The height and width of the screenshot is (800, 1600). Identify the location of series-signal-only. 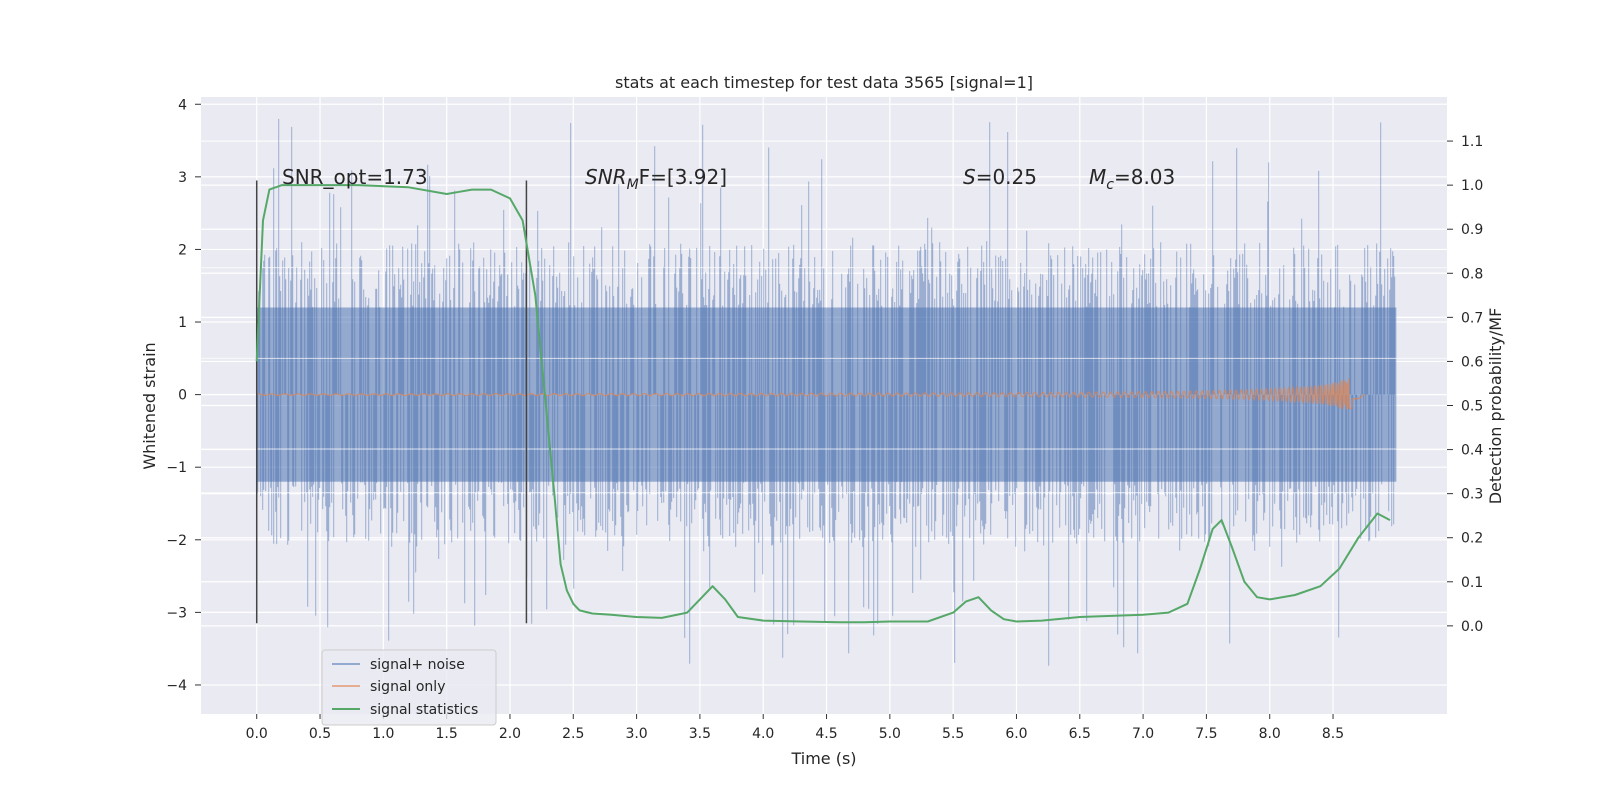
(811, 394).